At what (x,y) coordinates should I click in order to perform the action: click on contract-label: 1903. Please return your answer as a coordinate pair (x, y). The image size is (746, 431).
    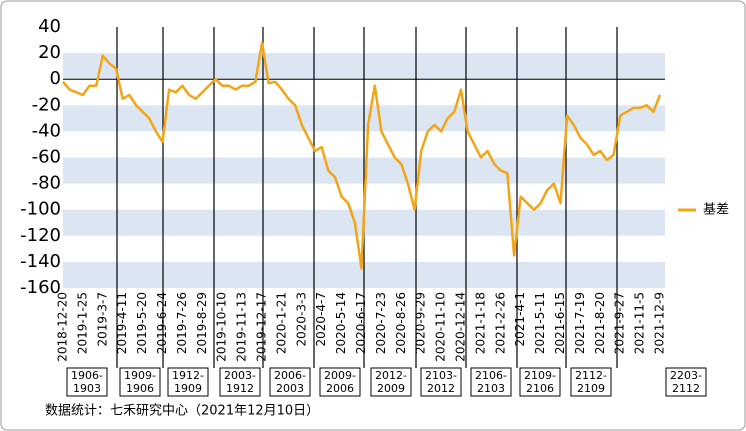
    Looking at the image, I should click on (87, 388).